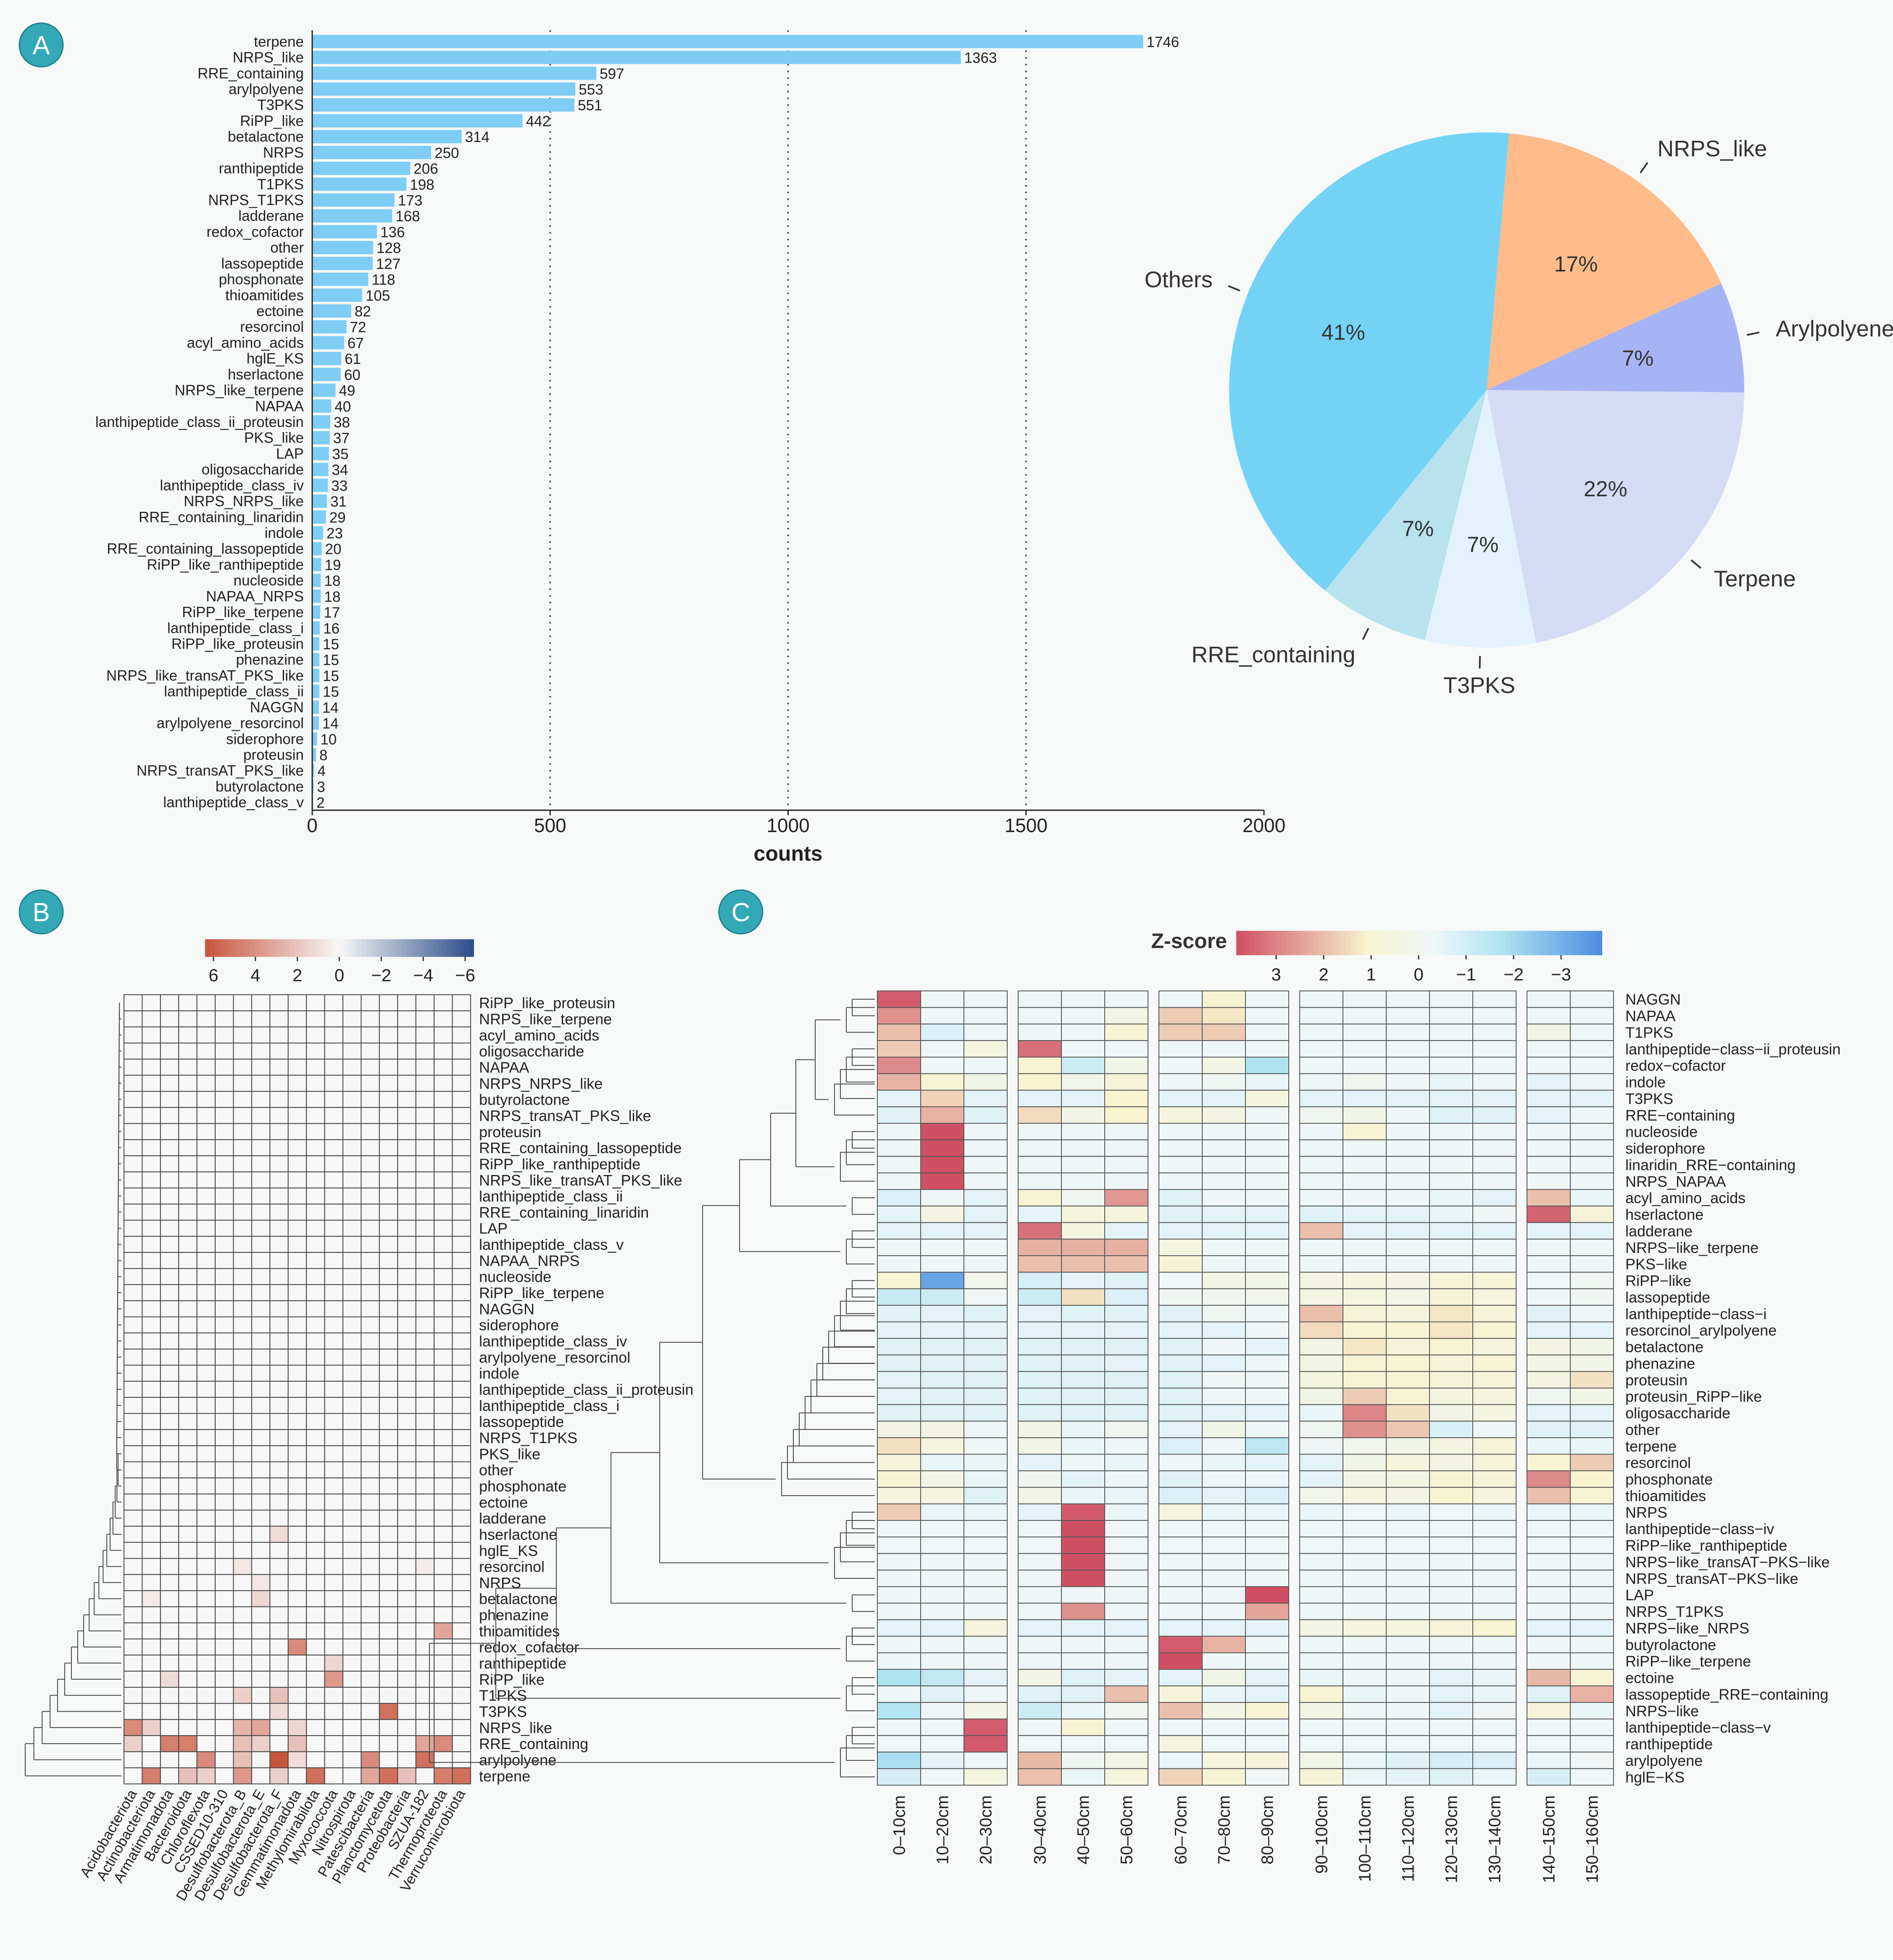 This screenshot has width=1893, height=1960. Describe the element at coordinates (393, 232) in the screenshot. I see `bar-value-label: 136` at that location.